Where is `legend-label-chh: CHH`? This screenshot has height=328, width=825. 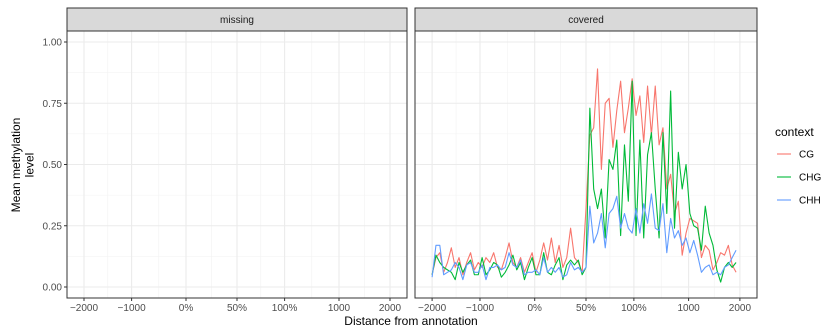 legend-label-chh: CHH is located at coordinates (810, 201).